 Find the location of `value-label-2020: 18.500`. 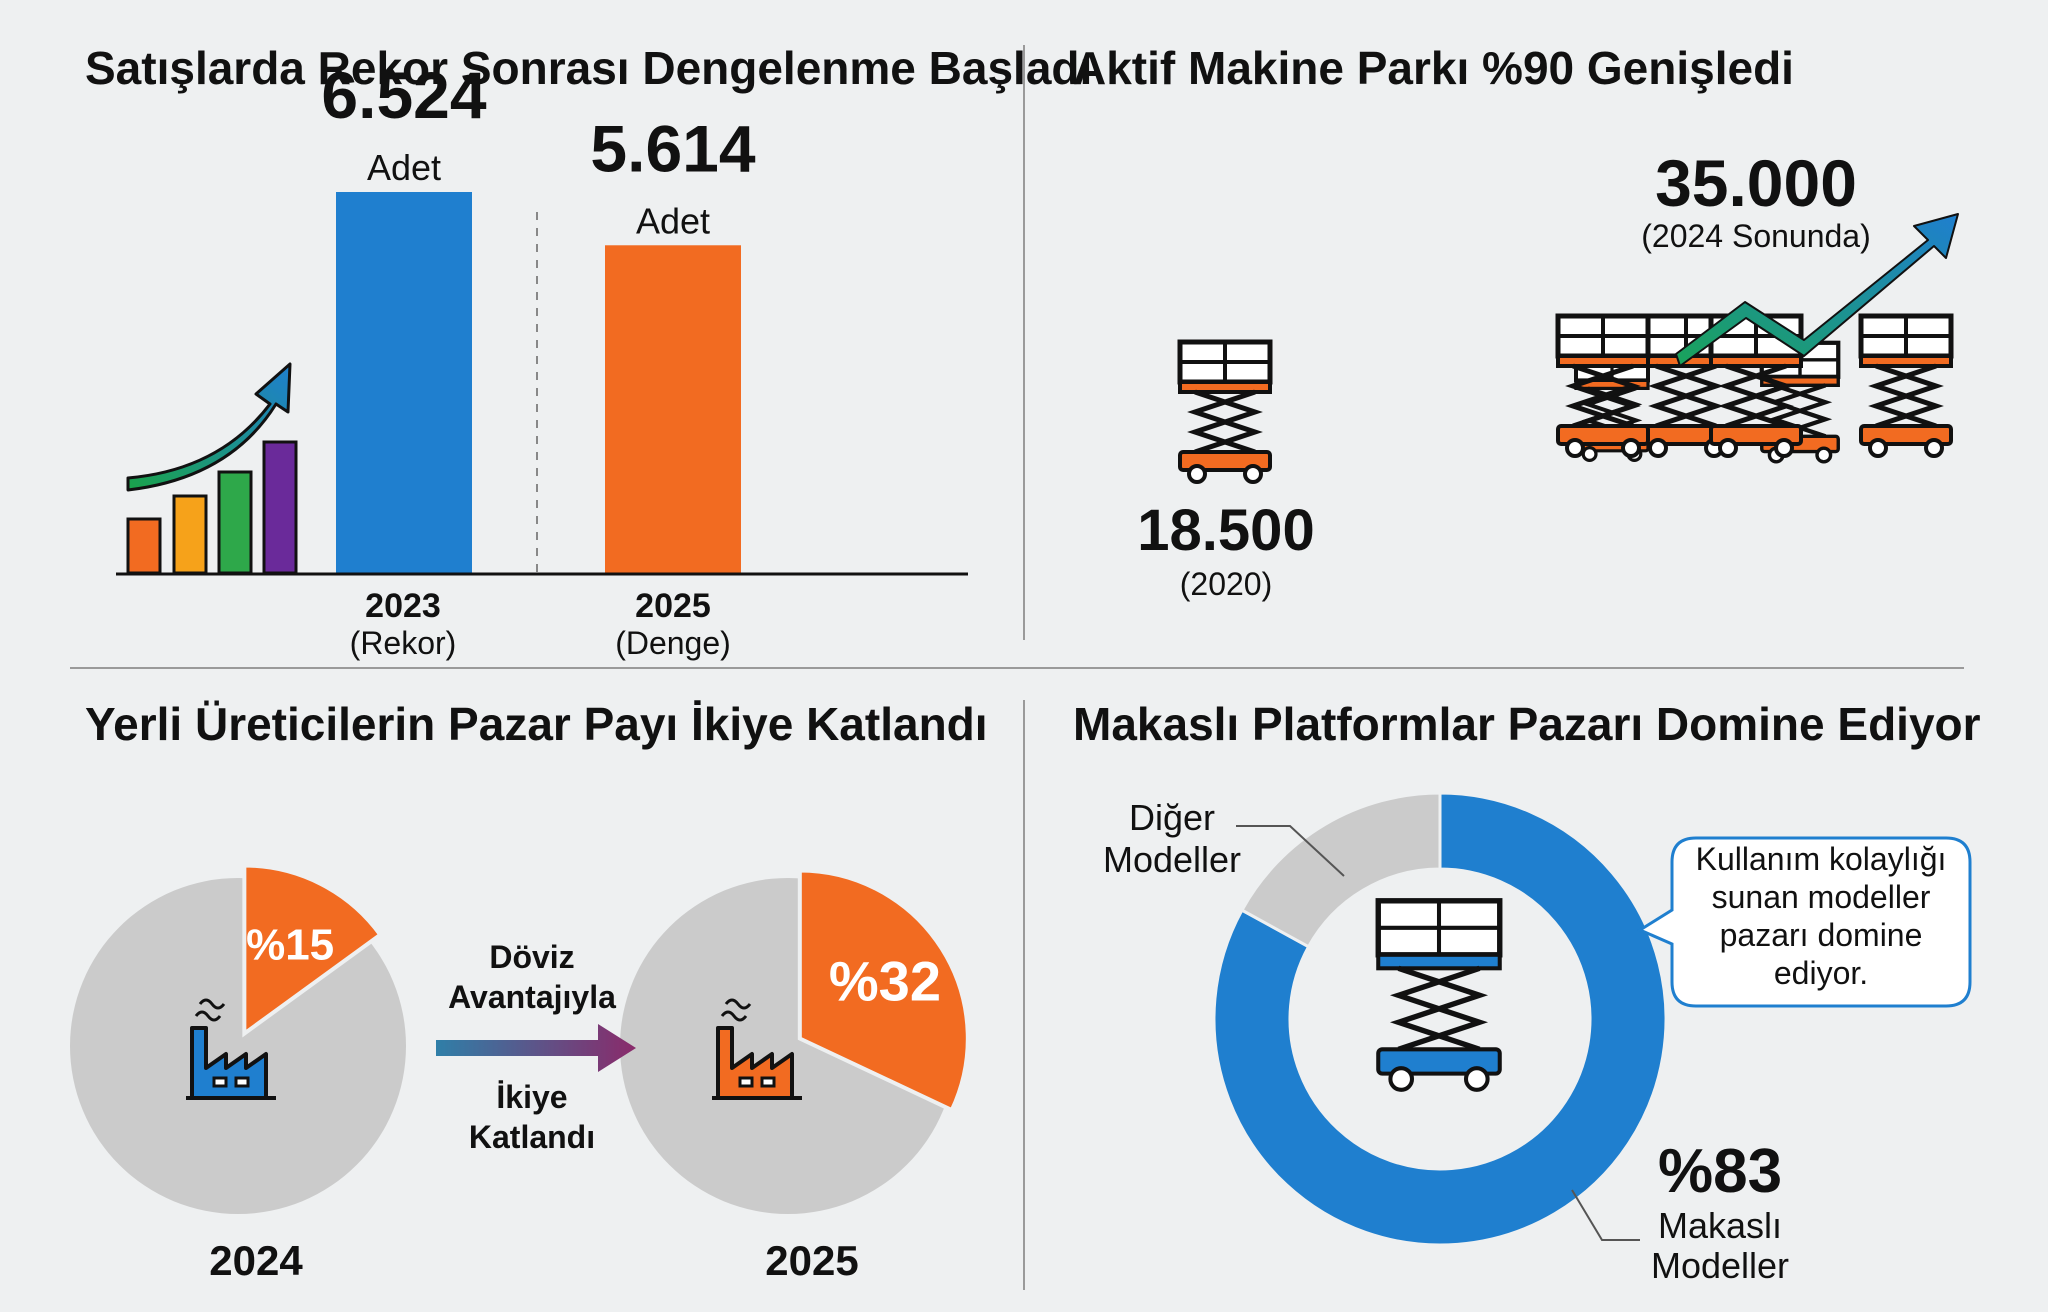

value-label-2020: 18.500 is located at coordinates (1225, 530).